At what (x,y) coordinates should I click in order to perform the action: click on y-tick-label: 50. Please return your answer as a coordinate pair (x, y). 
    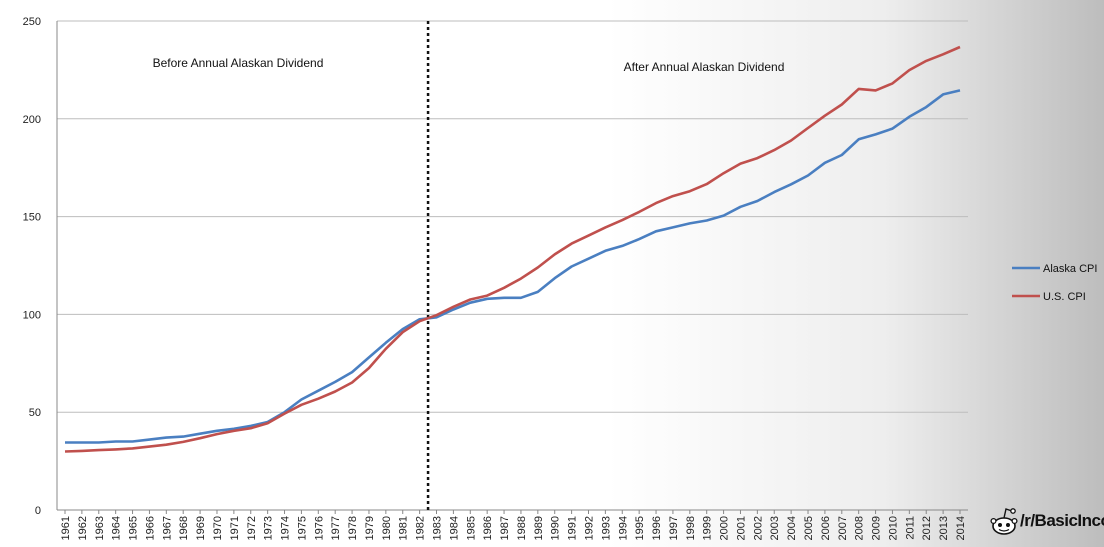
    Looking at the image, I should click on (35, 413).